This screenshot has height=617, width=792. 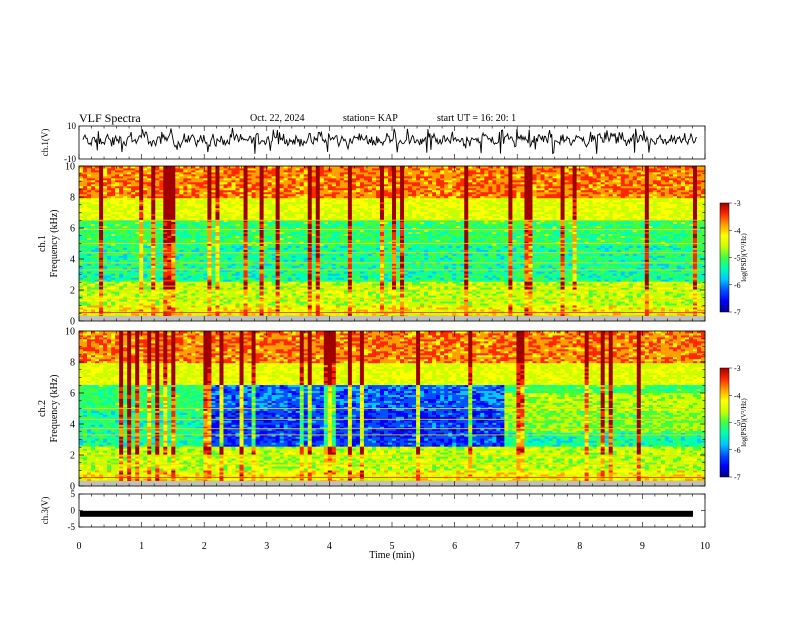 What do you see at coordinates (370, 118) in the screenshot?
I see `station-label: station= KAP` at bounding box center [370, 118].